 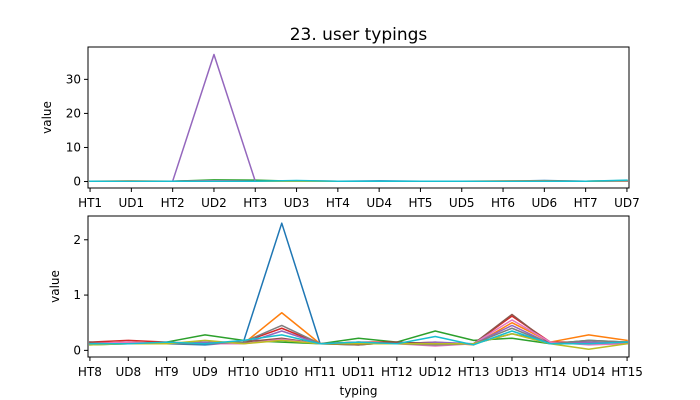 What do you see at coordinates (545, 203) in the screenshot?
I see `top-xtick-label: UD6` at bounding box center [545, 203].